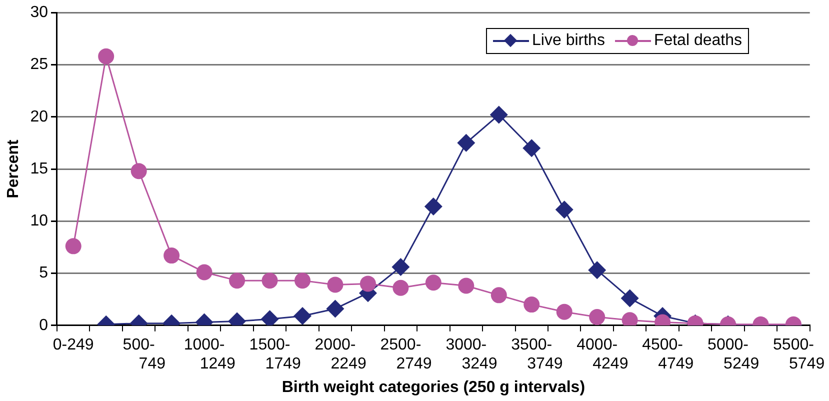  Describe the element at coordinates (13, 168) in the screenshot. I see `y-axis-title: Percent` at that location.